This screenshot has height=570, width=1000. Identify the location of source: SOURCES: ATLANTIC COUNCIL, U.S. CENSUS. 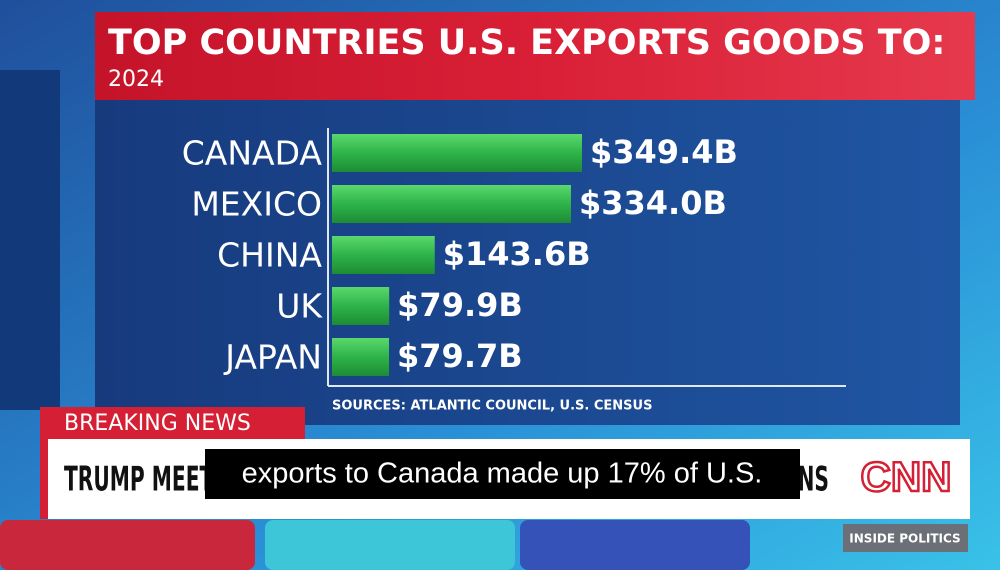
(492, 406).